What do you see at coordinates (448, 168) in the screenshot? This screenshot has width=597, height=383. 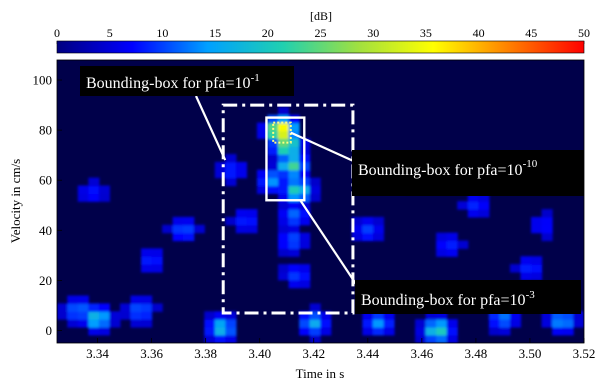 I see `annotation-pfa-10-text: Bounding-box for pfa=10-10` at bounding box center [448, 168].